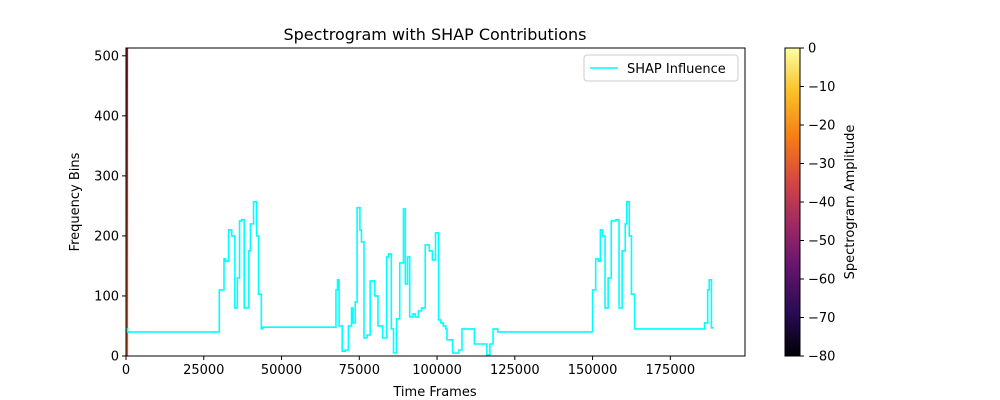  What do you see at coordinates (434, 392) in the screenshot?
I see `x-axis-label: Time Frames` at bounding box center [434, 392].